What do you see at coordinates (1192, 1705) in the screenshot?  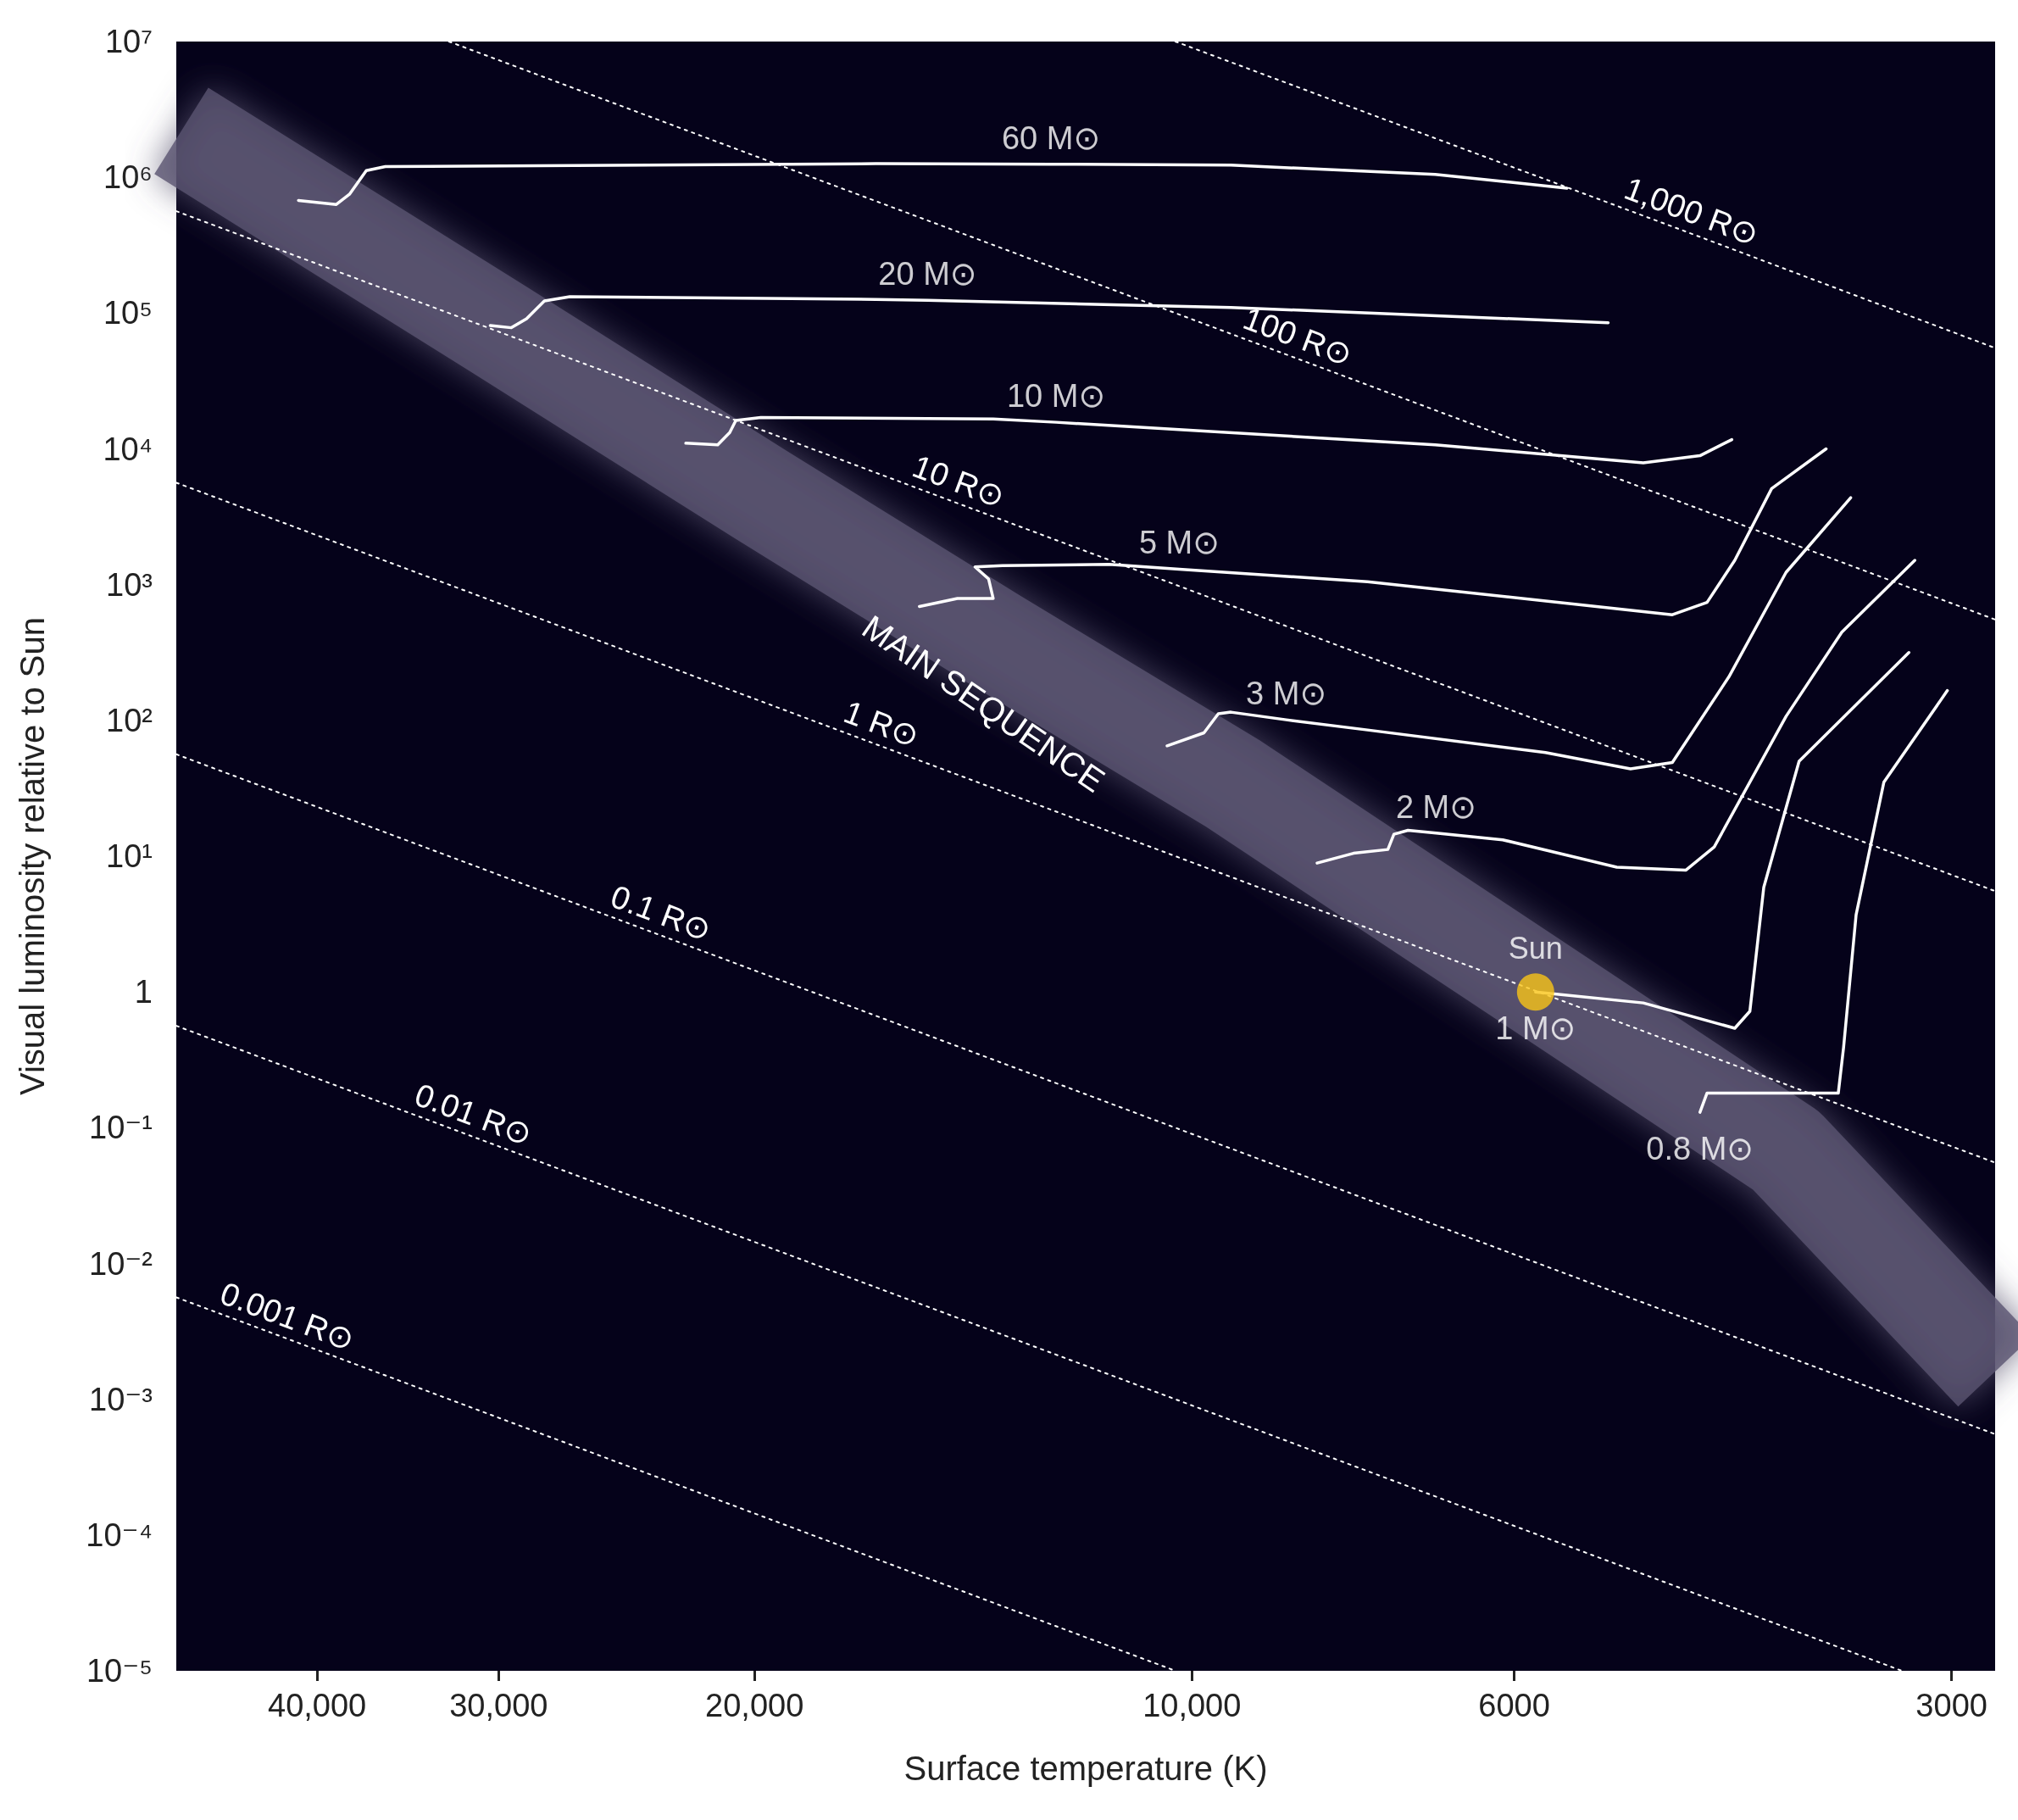 I see `x-tick-label: 10,000` at bounding box center [1192, 1705].